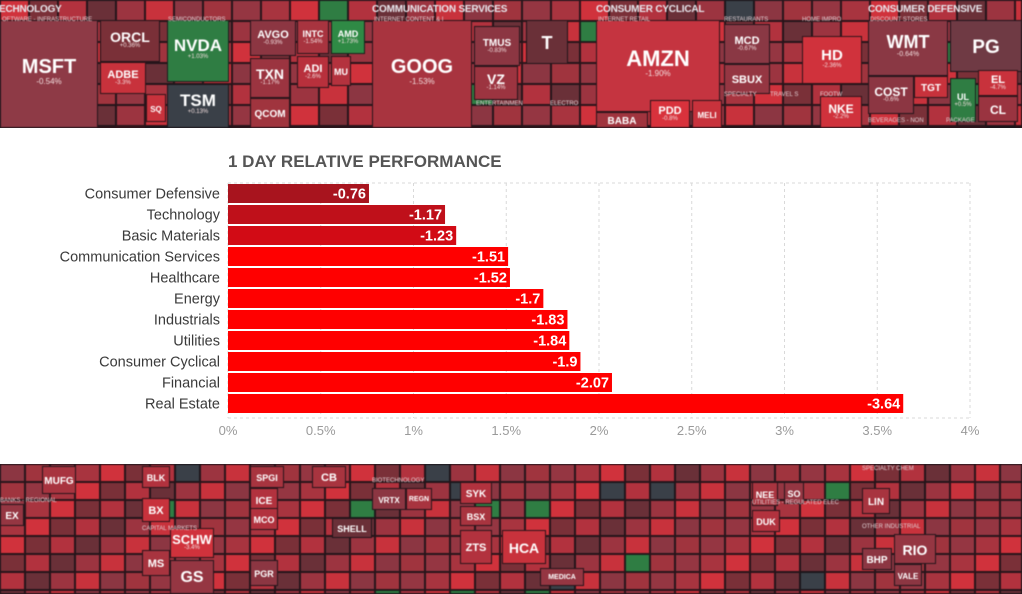 The width and height of the screenshot is (1022, 594). I want to click on heatmap-tile-vale: VALE, so click(908, 575).